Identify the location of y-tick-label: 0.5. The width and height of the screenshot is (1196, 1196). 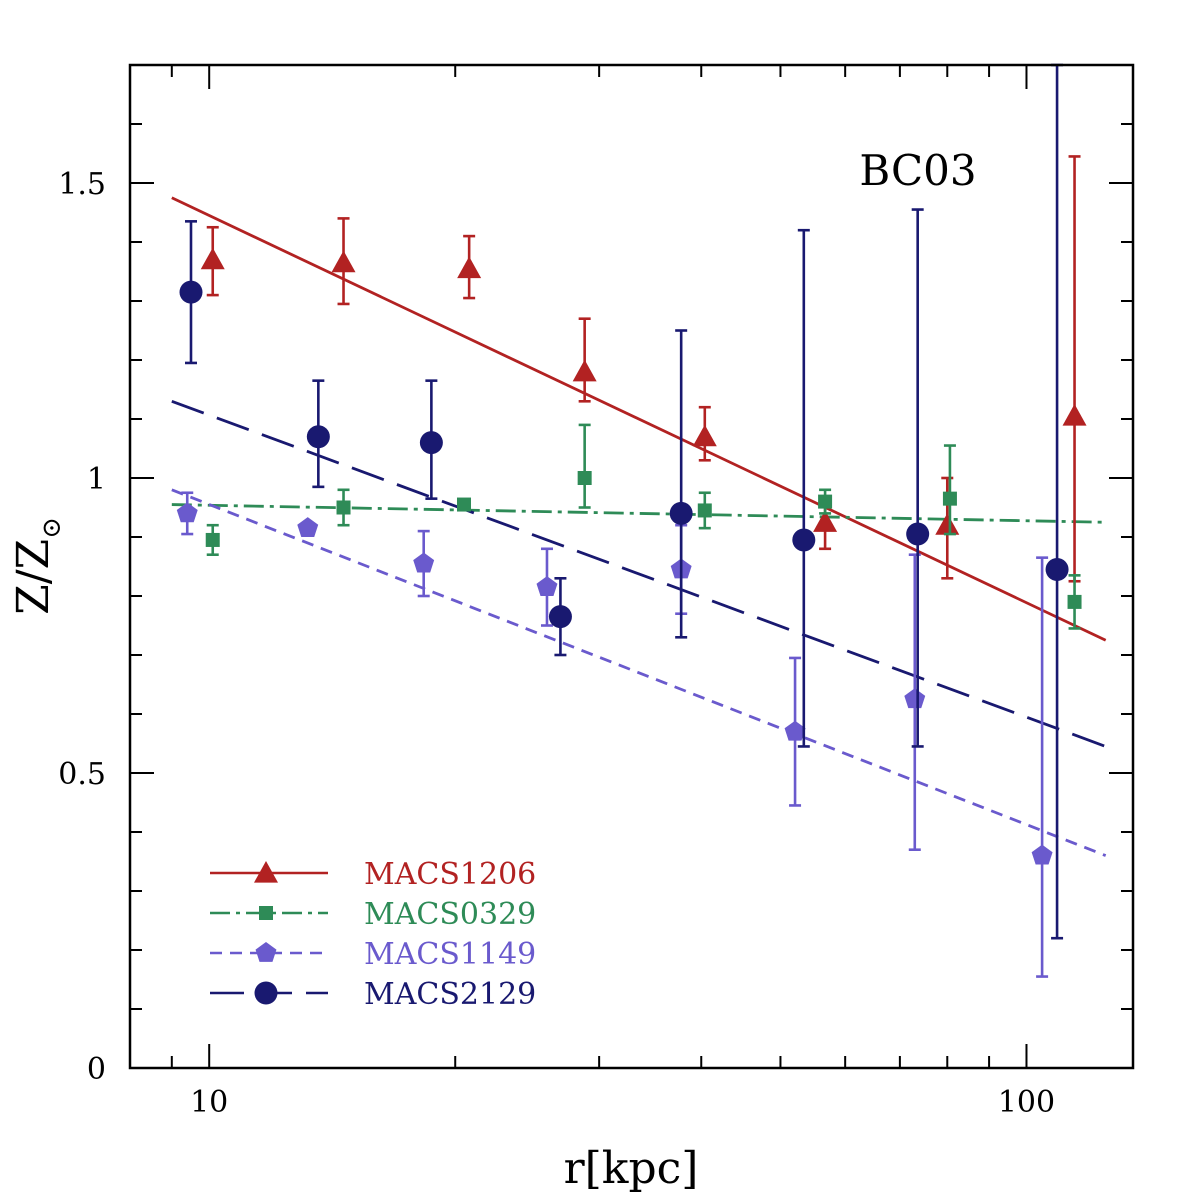
(82, 774).